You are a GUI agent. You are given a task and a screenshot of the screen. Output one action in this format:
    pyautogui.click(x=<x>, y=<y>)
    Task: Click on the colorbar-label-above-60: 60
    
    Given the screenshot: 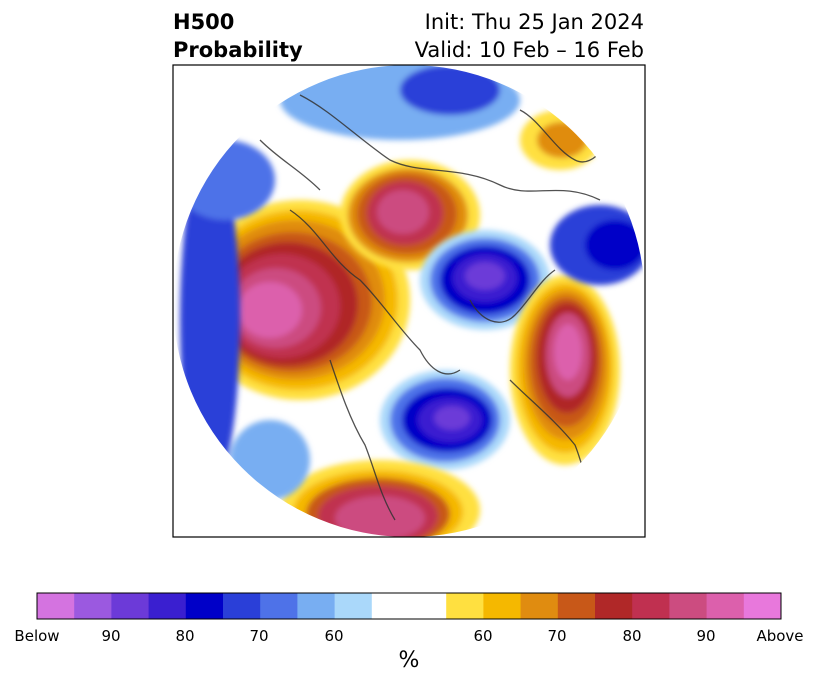 What is the action you would take?
    pyautogui.click(x=483, y=636)
    